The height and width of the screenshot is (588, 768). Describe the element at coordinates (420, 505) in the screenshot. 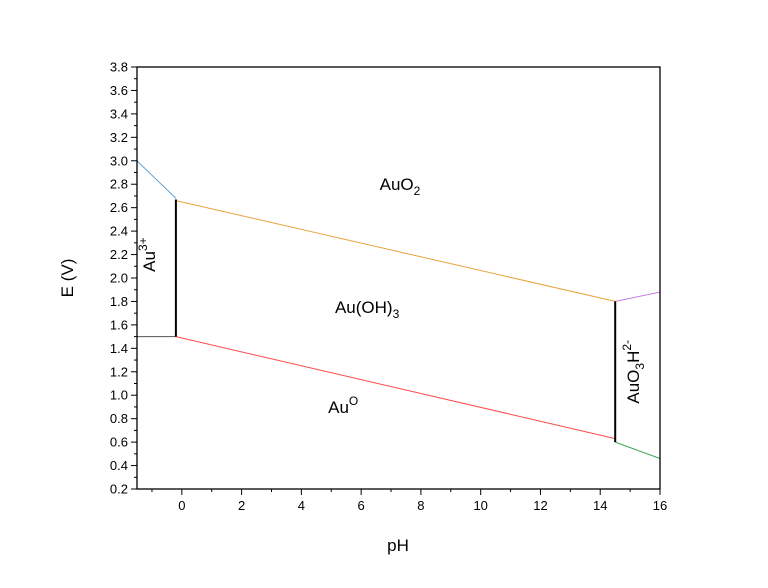

I see `x-tick-label: 8` at that location.